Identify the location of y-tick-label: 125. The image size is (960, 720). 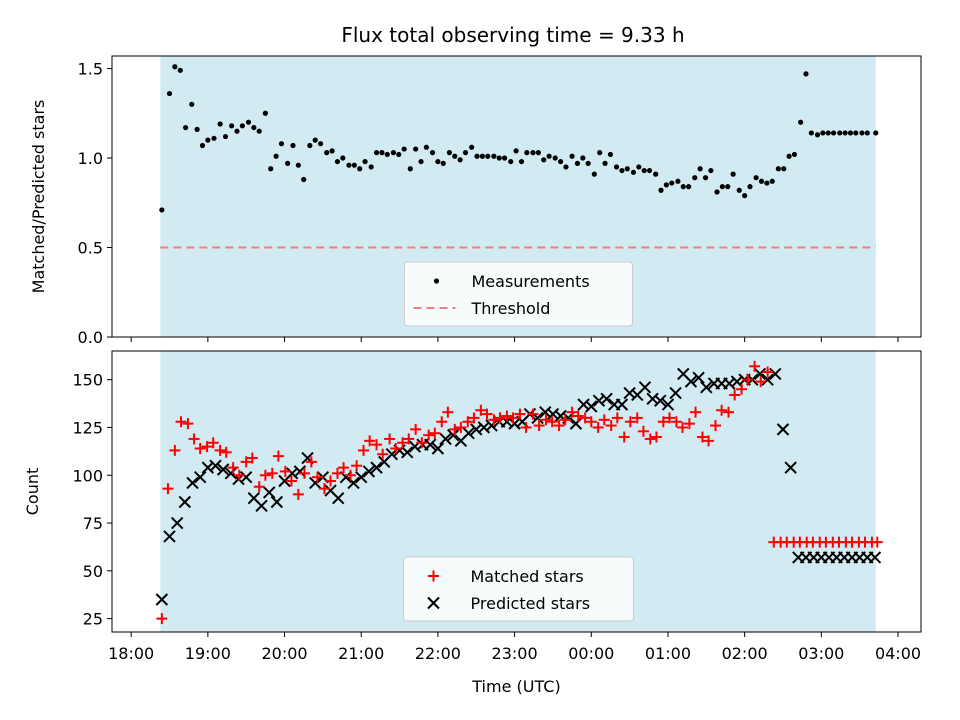
(87, 427).